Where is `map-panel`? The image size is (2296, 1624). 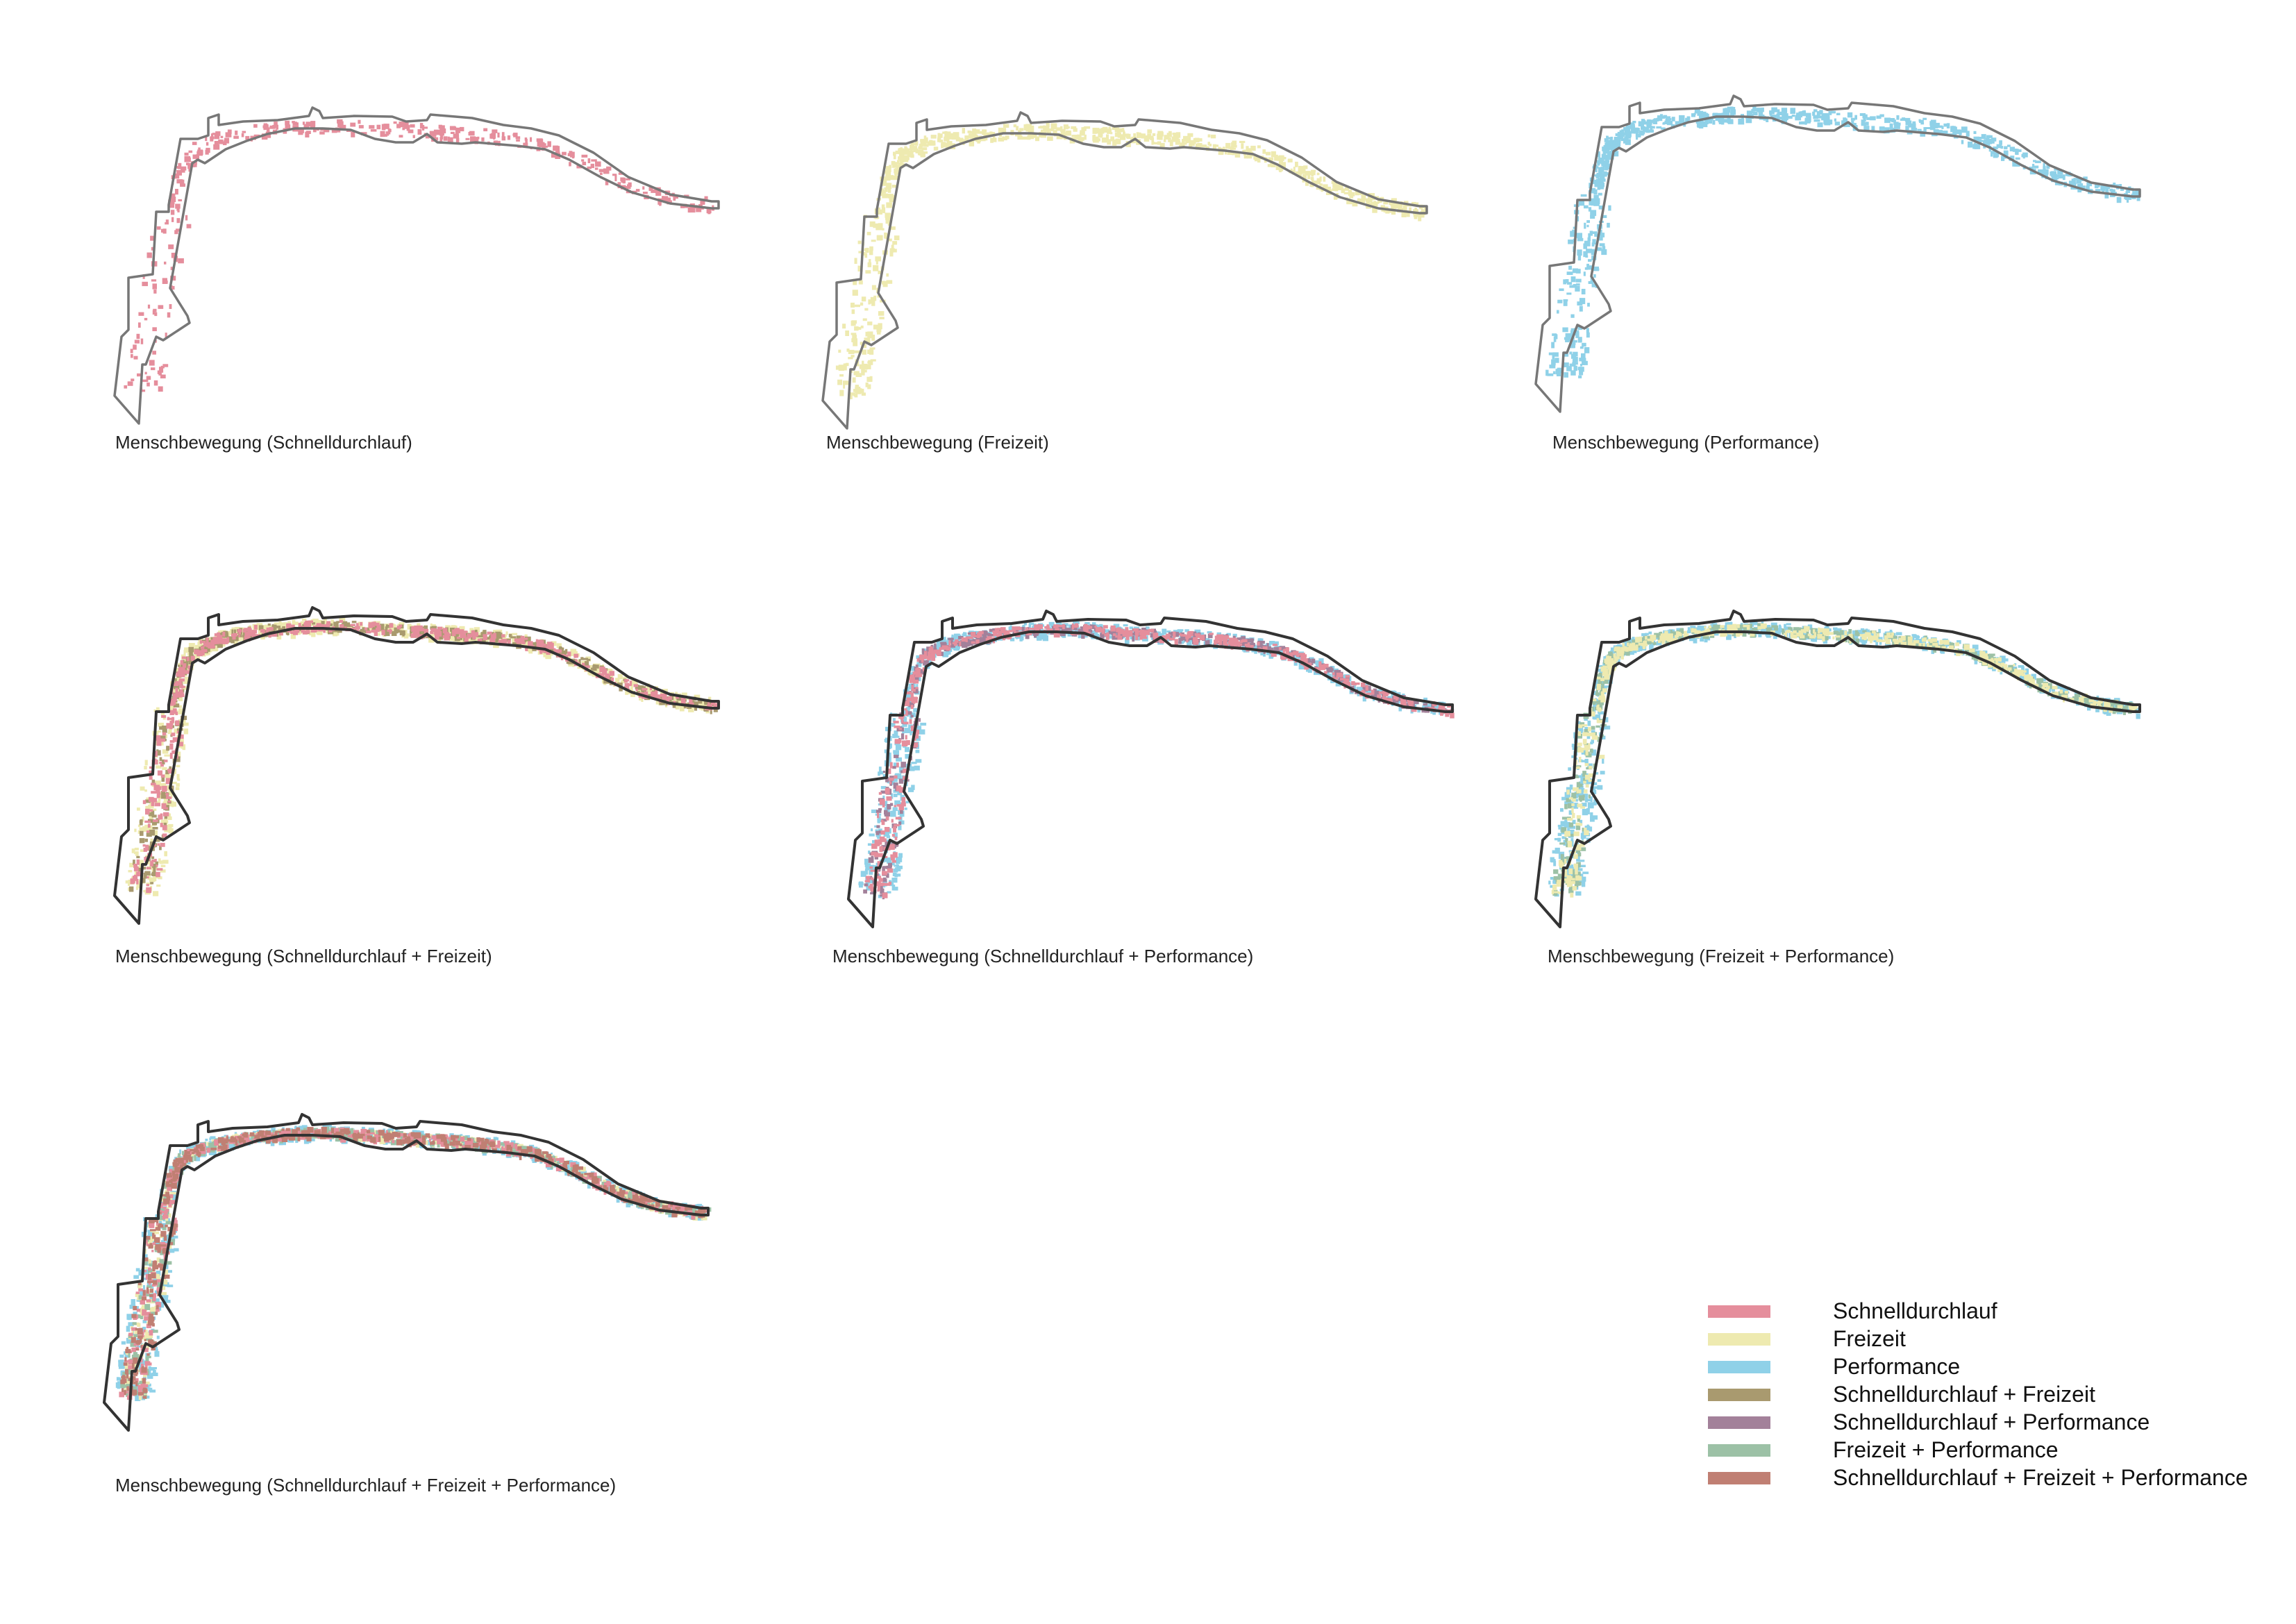 map-panel is located at coordinates (1124, 270).